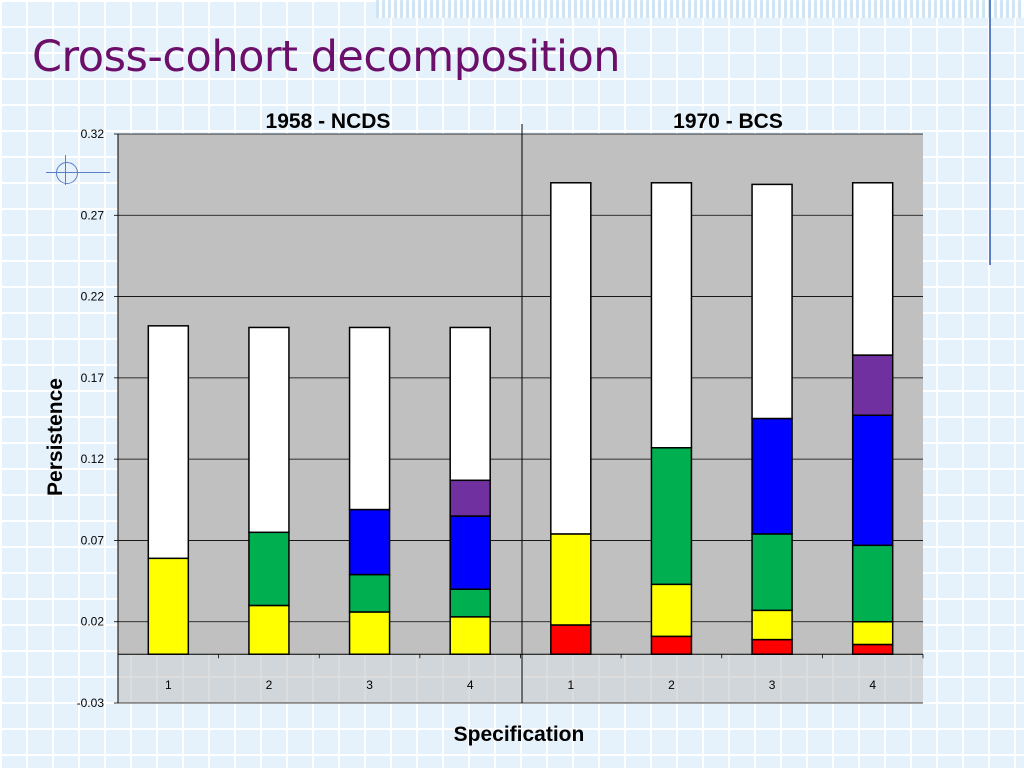 This screenshot has width=1024, height=768. What do you see at coordinates (55, 437) in the screenshot?
I see `y-axis-title: Persistence` at bounding box center [55, 437].